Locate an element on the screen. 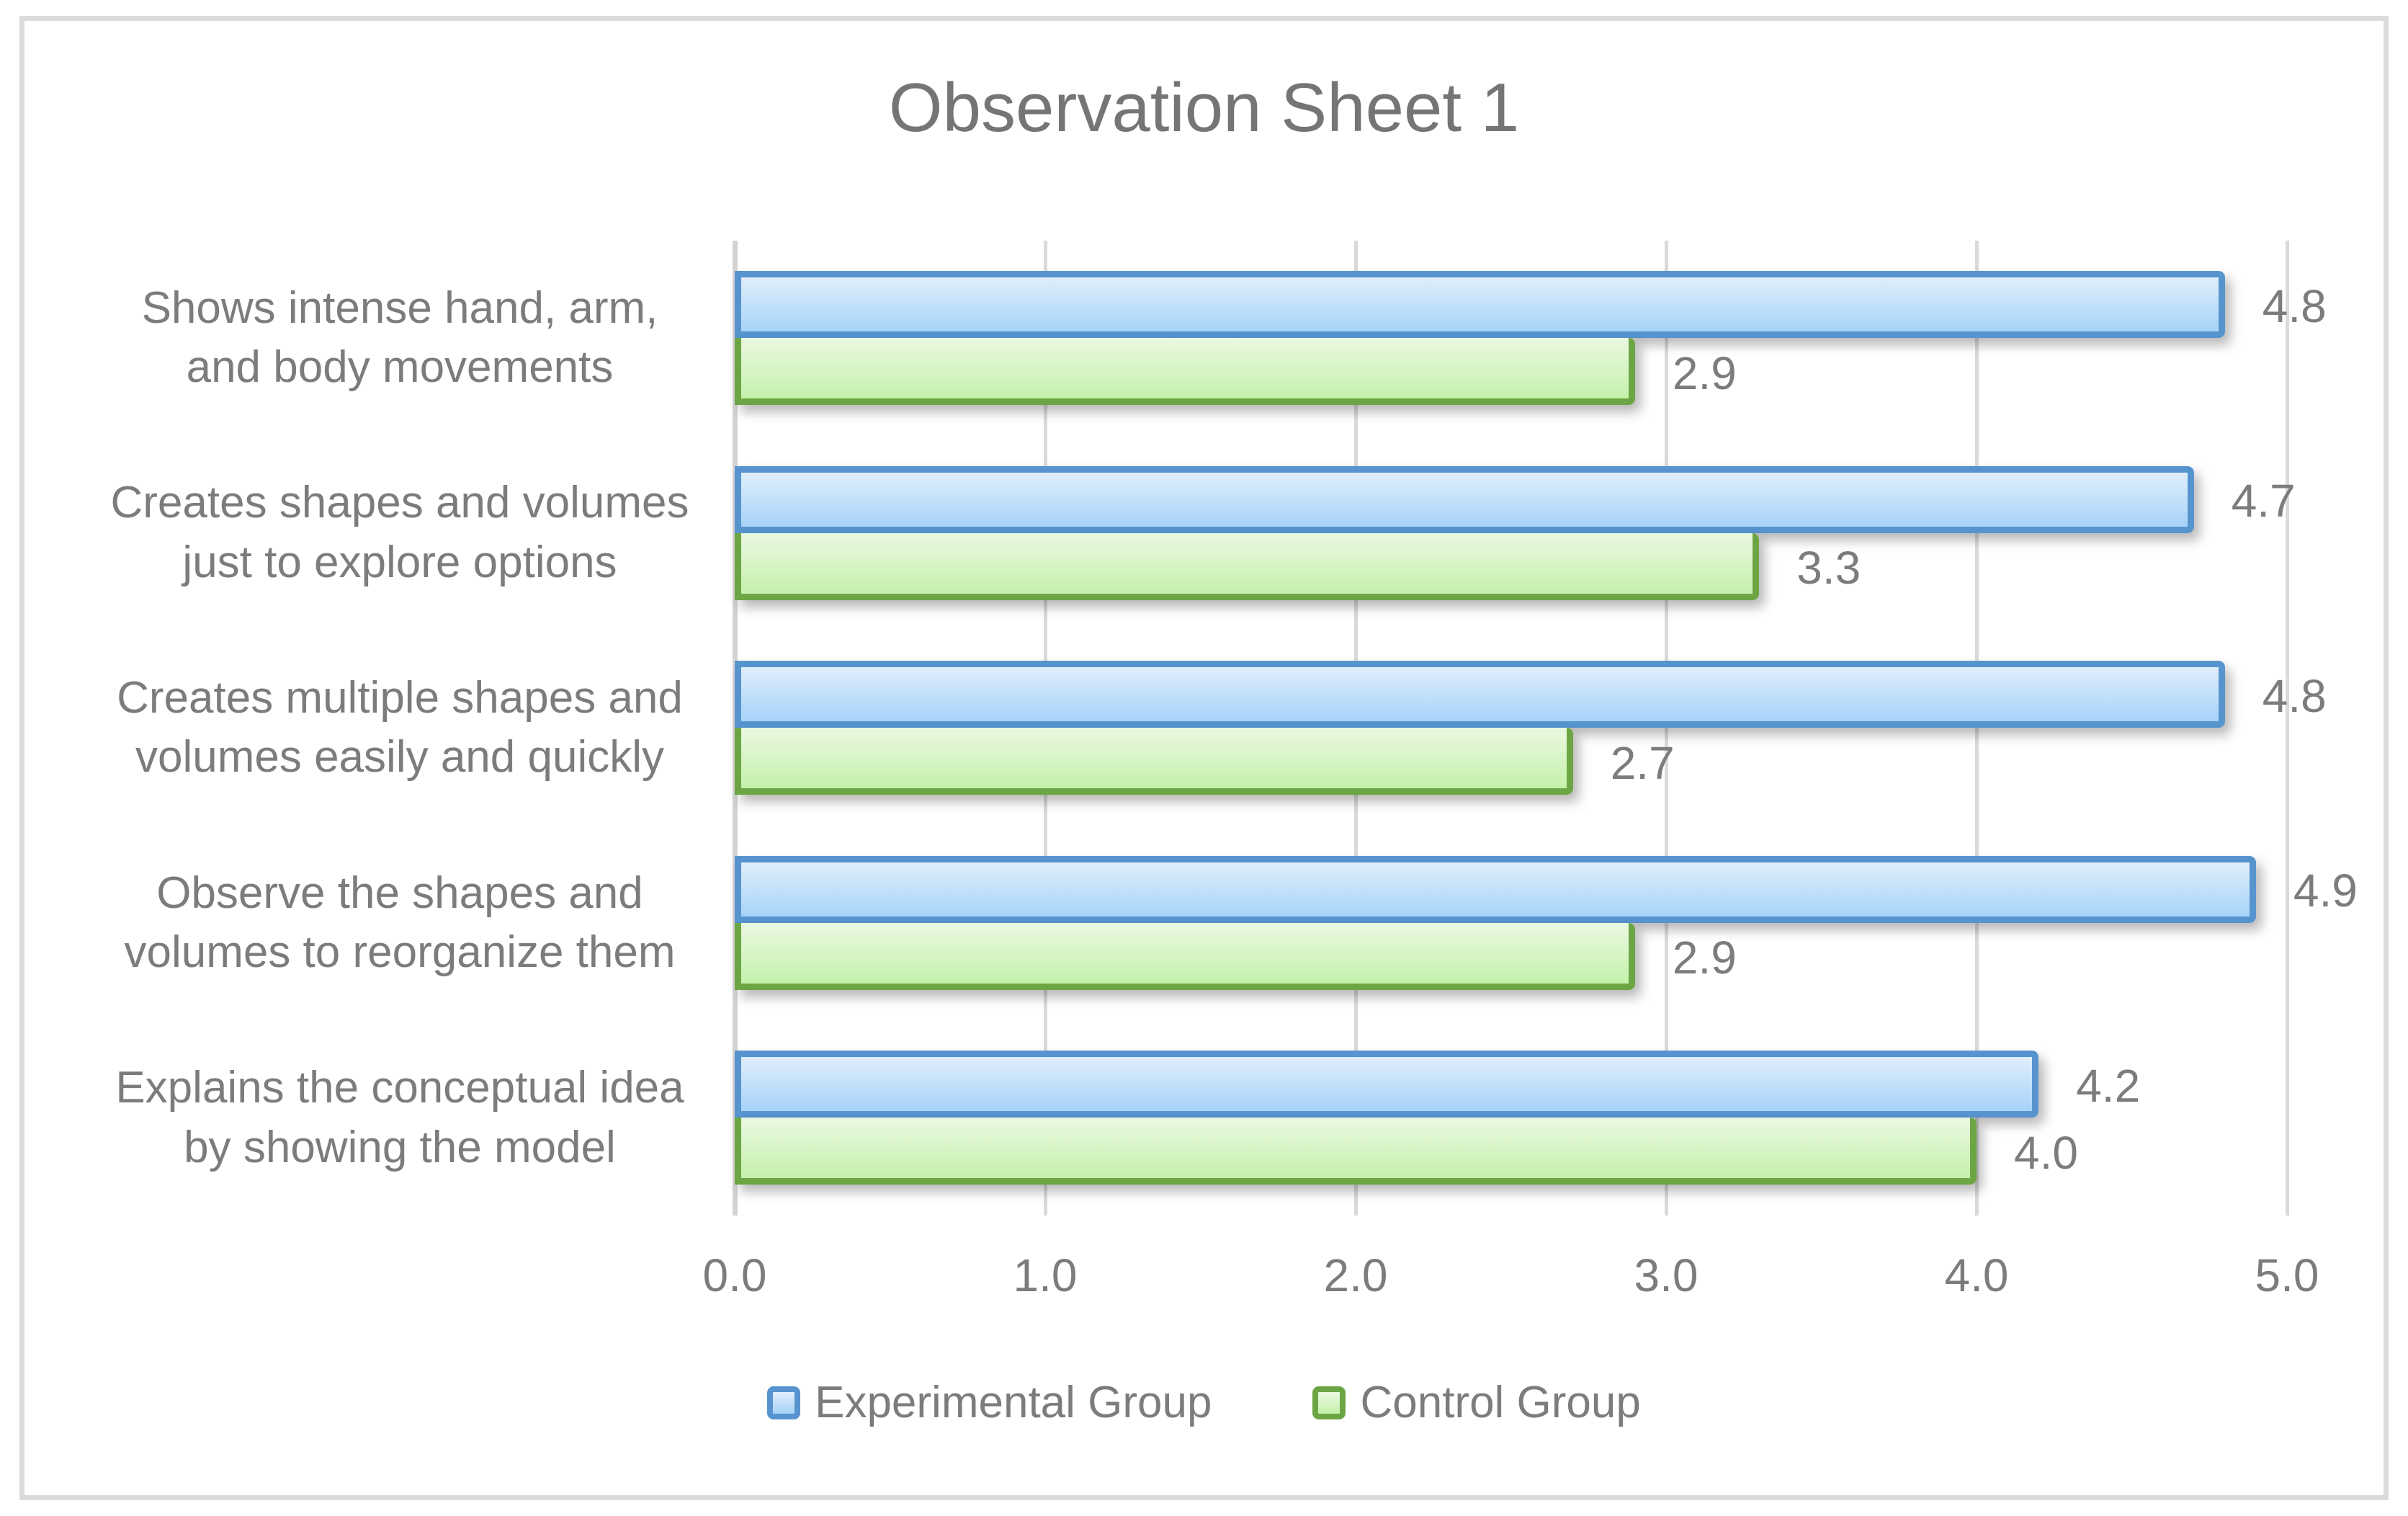 This screenshot has width=2408, height=1516. legend-label-control-group: Control Group is located at coordinates (1500, 1402).